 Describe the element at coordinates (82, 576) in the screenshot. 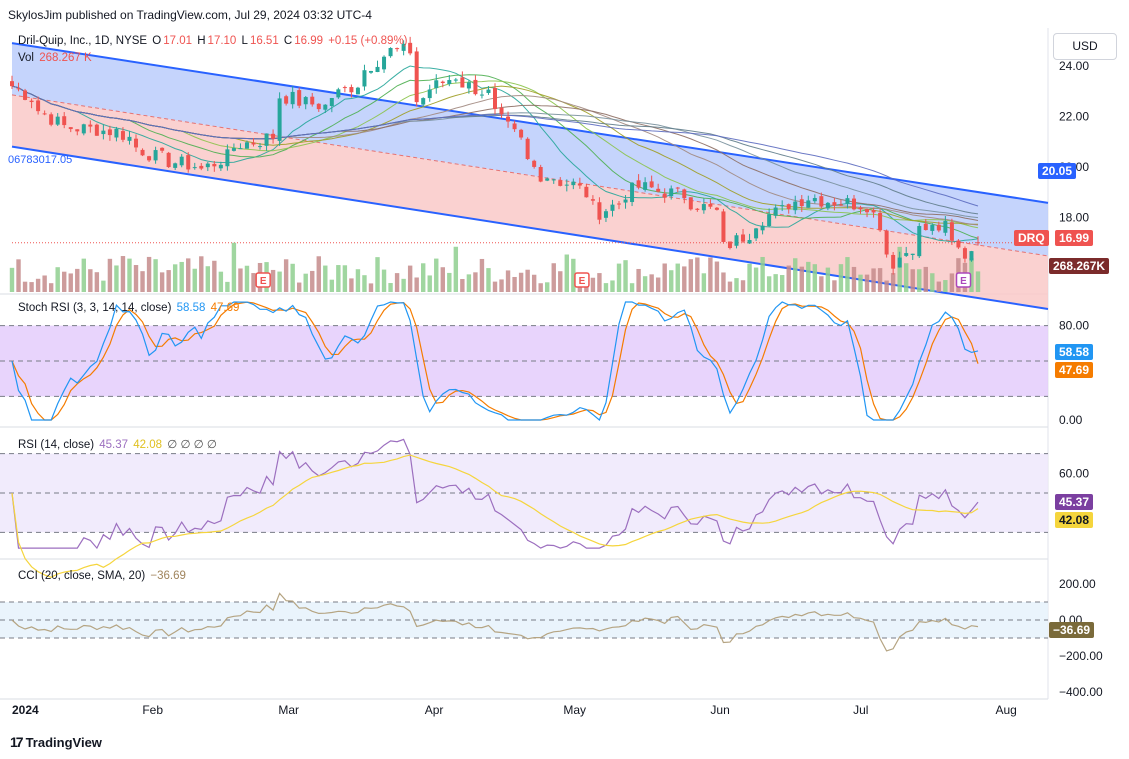

I see `cci-title: CCI (20, close, SMA, 20)` at that location.